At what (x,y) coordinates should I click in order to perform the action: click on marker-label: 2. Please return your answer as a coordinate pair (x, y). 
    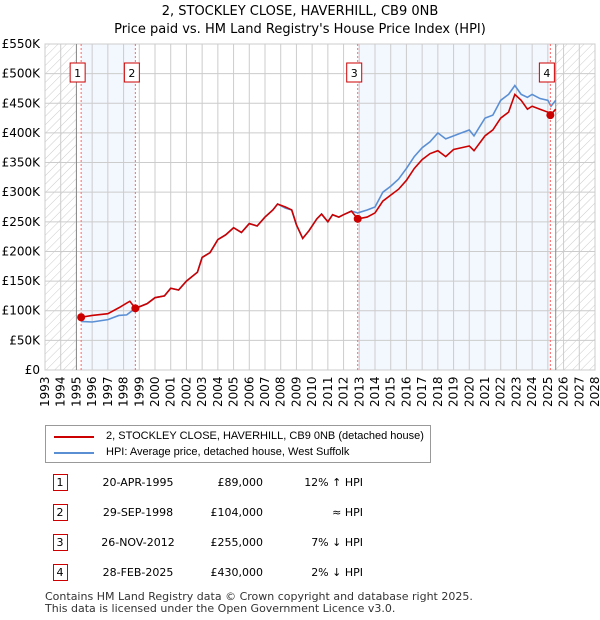
    Looking at the image, I should click on (131, 73).